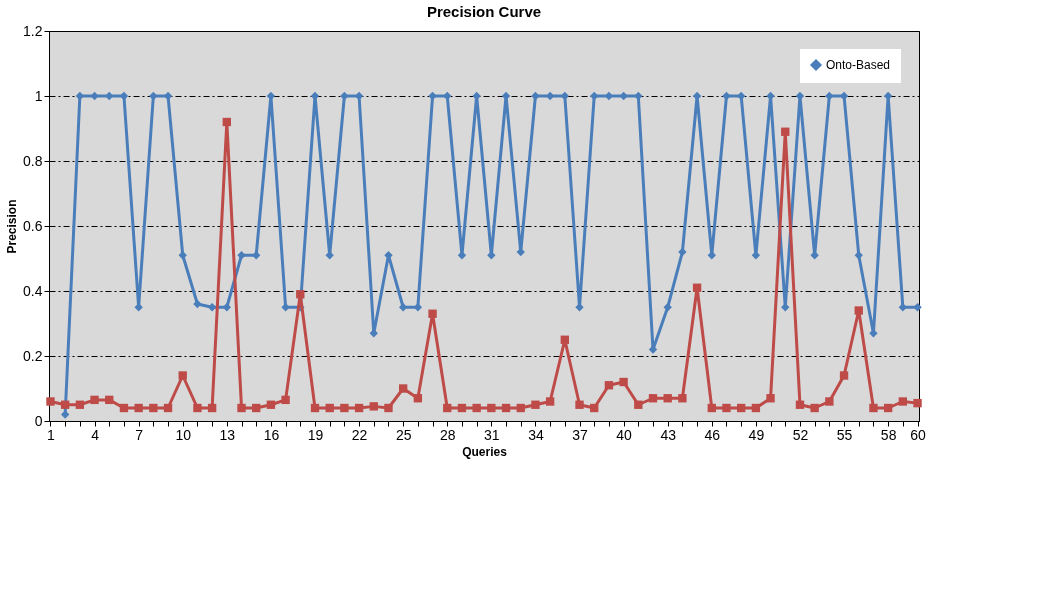  Describe the element at coordinates (800, 434) in the screenshot. I see `x-tick-label: 52` at that location.